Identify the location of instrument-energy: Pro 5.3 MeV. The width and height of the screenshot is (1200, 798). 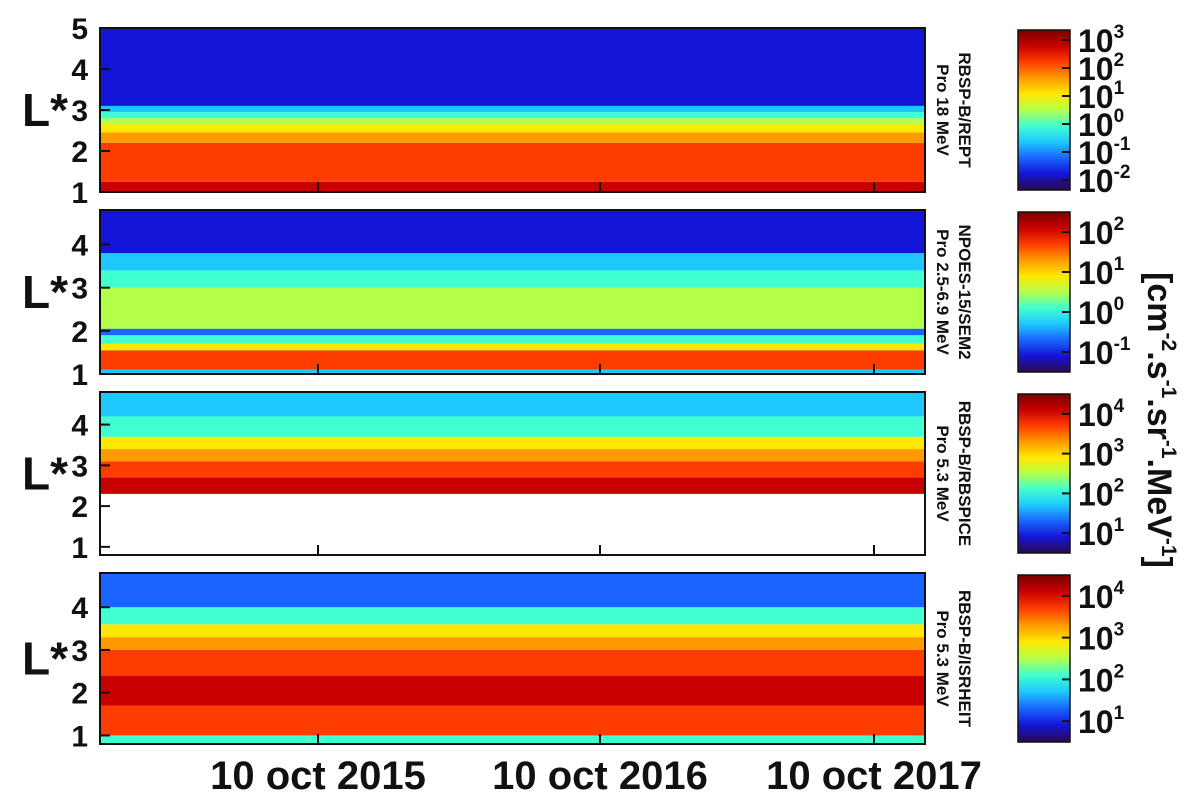
(942, 473).